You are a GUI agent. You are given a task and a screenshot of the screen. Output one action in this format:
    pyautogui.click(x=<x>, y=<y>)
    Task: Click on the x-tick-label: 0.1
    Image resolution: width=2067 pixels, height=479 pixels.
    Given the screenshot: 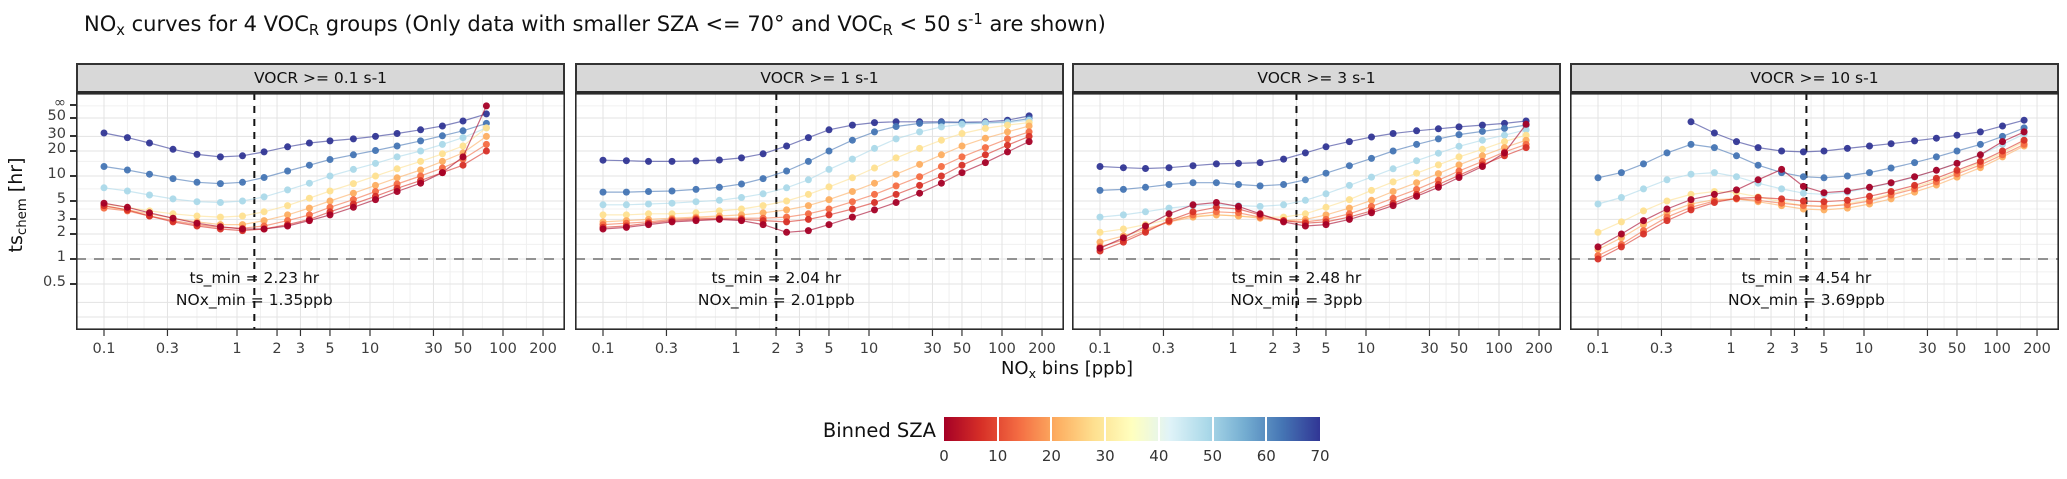 What is the action you would take?
    pyautogui.click(x=1597, y=349)
    